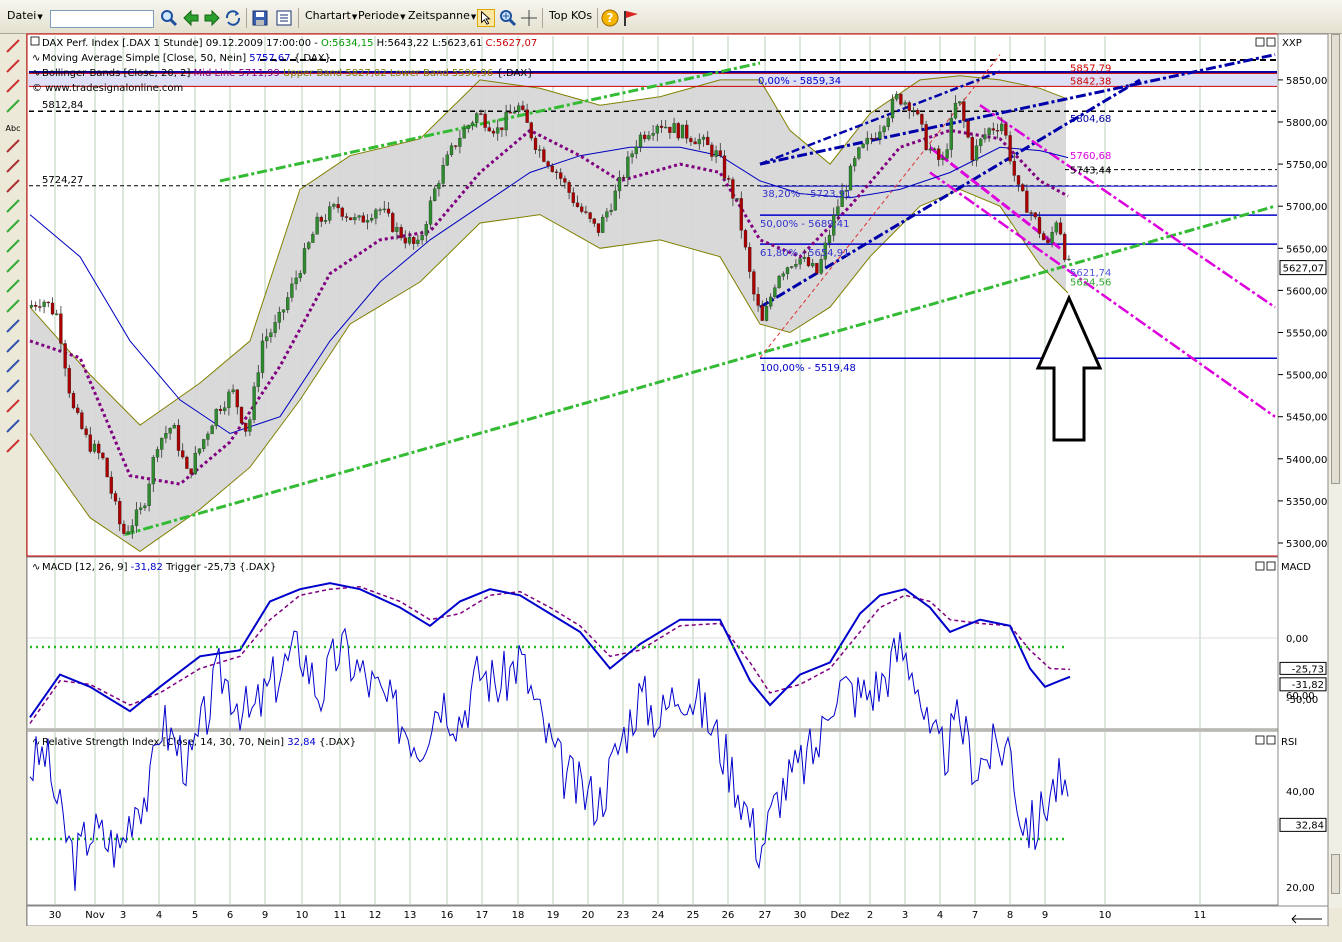 Image resolution: width=1342 pixels, height=942 pixels. What do you see at coordinates (284, 18) in the screenshot?
I see `properties-icon` at bounding box center [284, 18].